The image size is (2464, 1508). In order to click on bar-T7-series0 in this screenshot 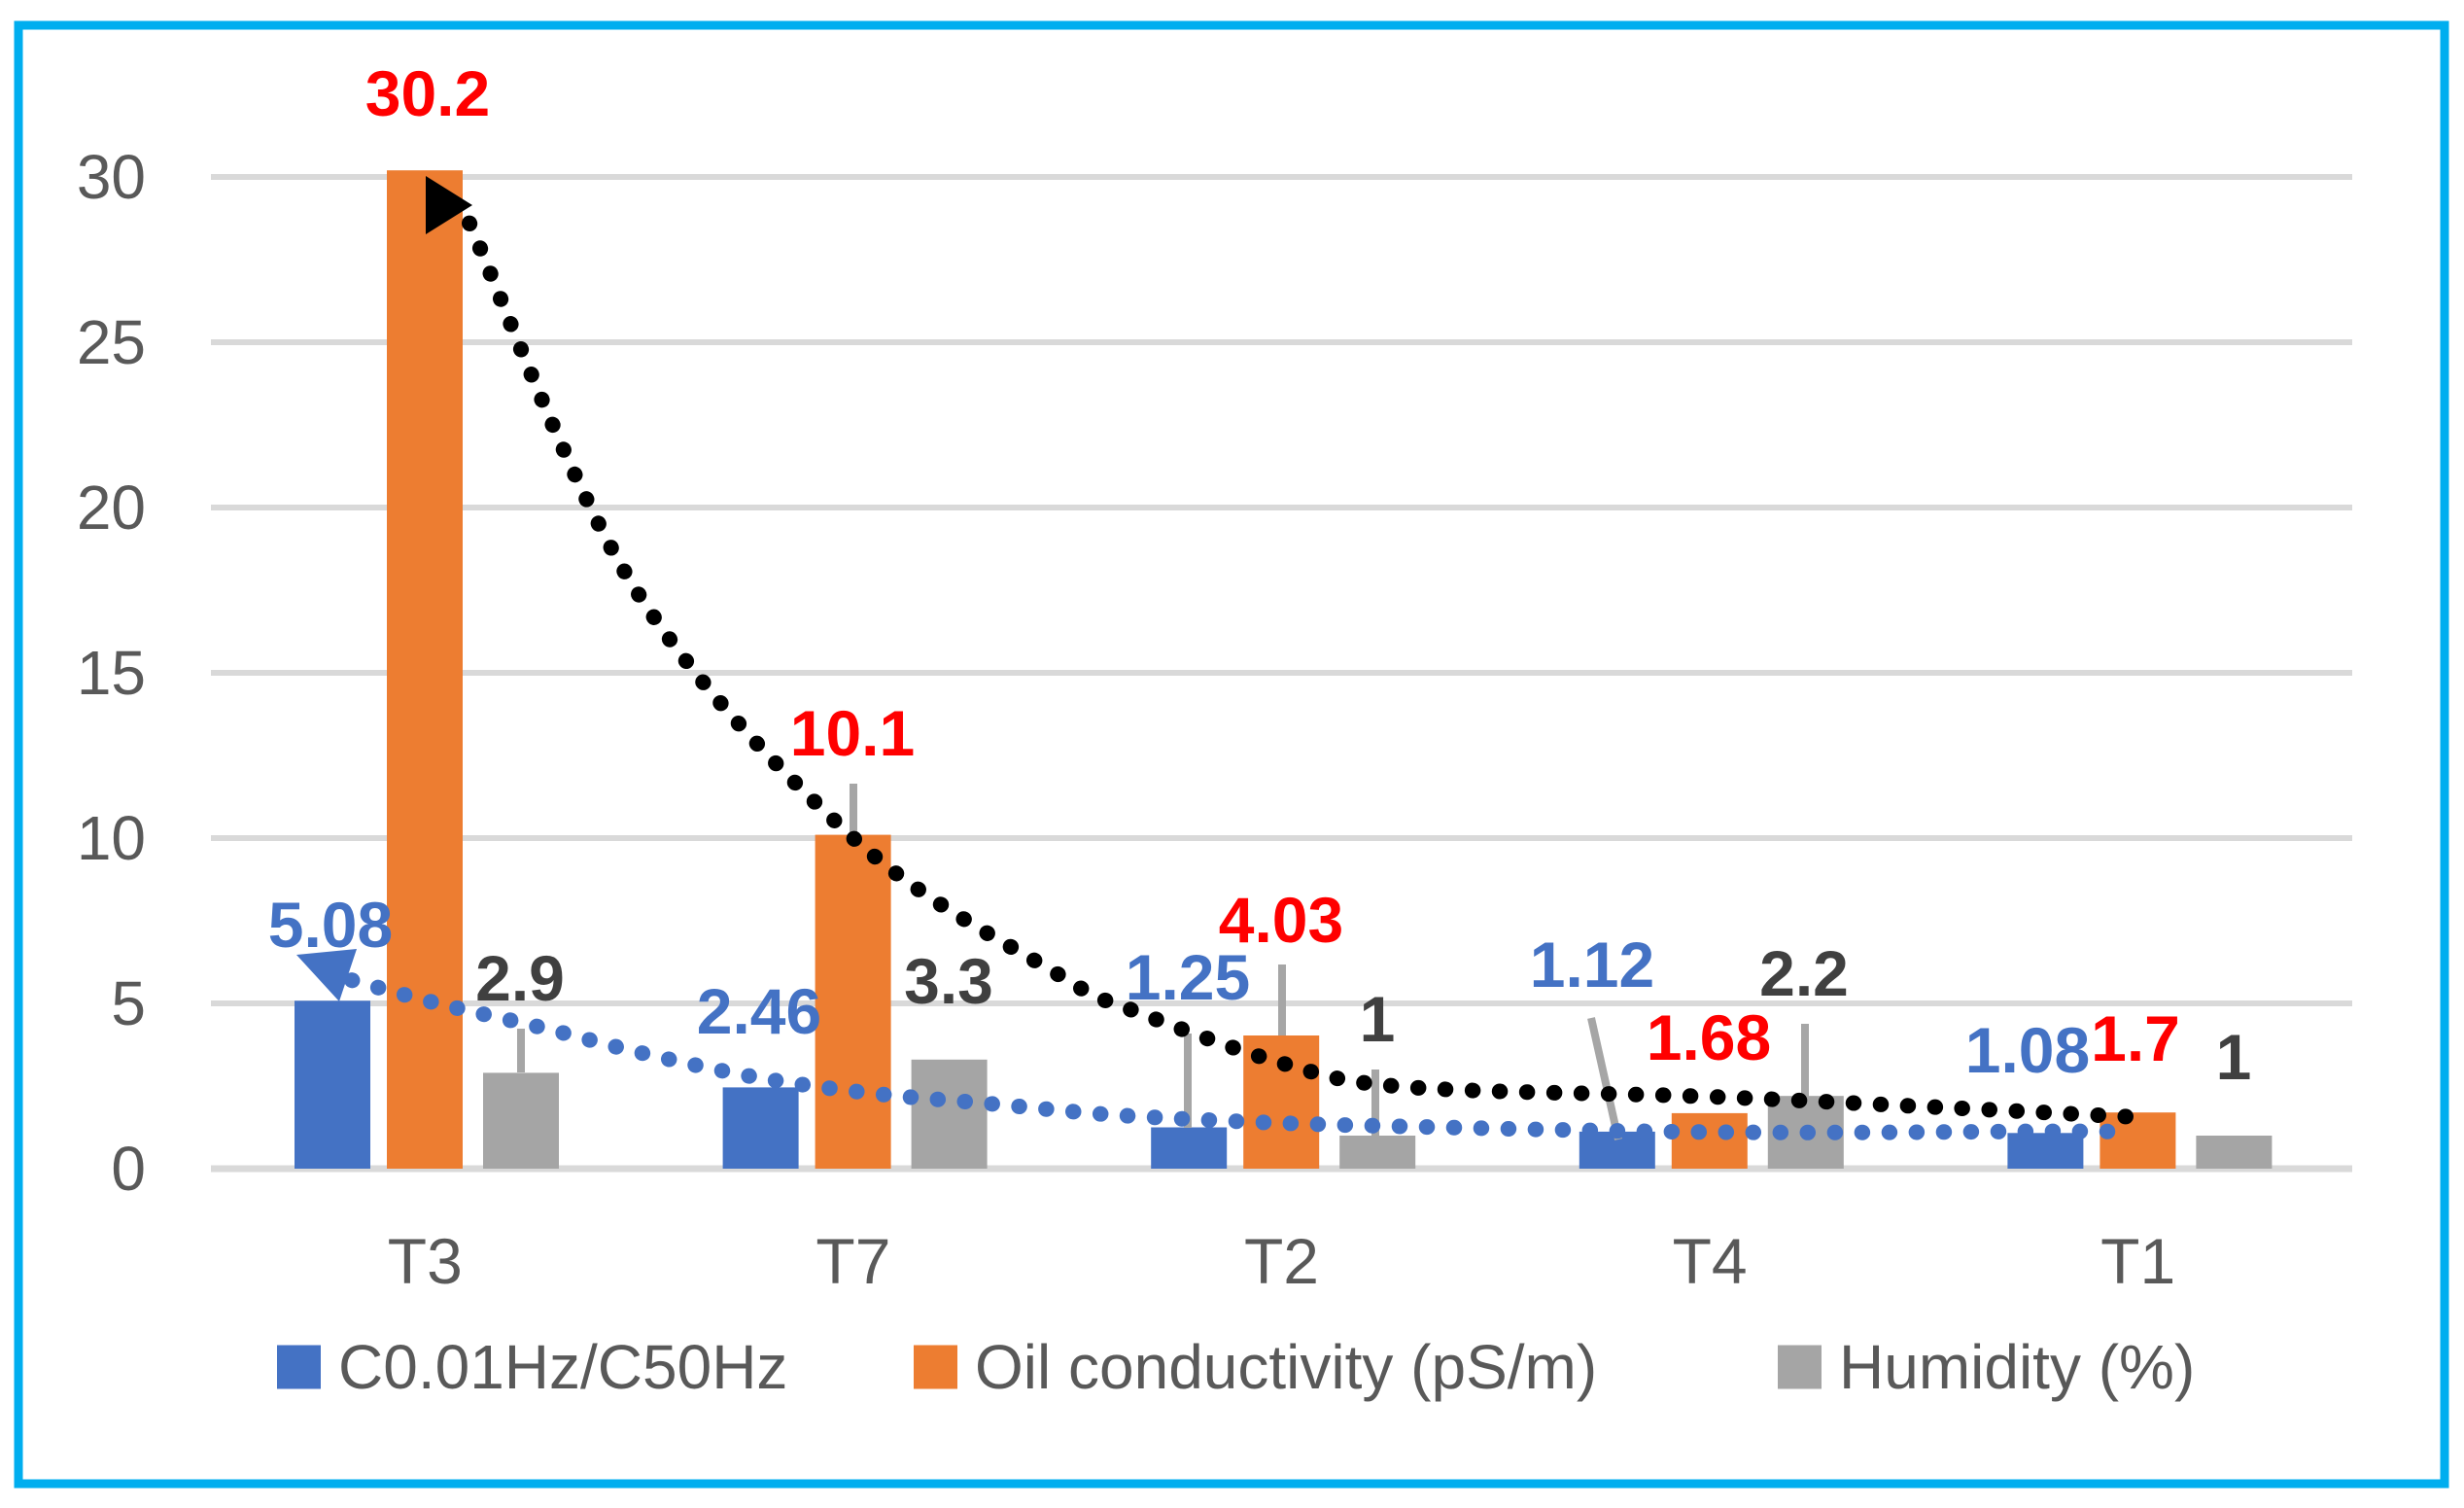, I will do `click(760, 1128)`.